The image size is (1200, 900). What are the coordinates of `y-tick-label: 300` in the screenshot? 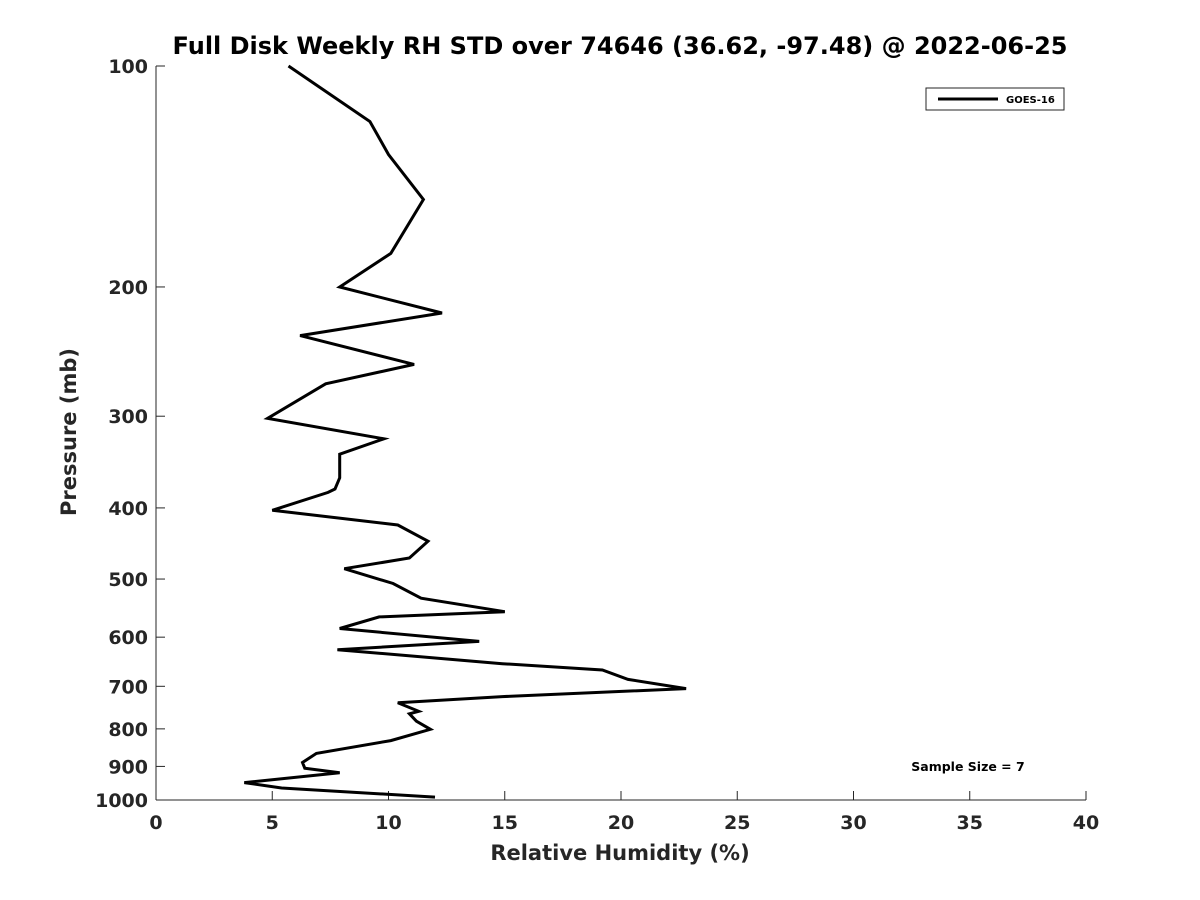 It's located at (128, 417).